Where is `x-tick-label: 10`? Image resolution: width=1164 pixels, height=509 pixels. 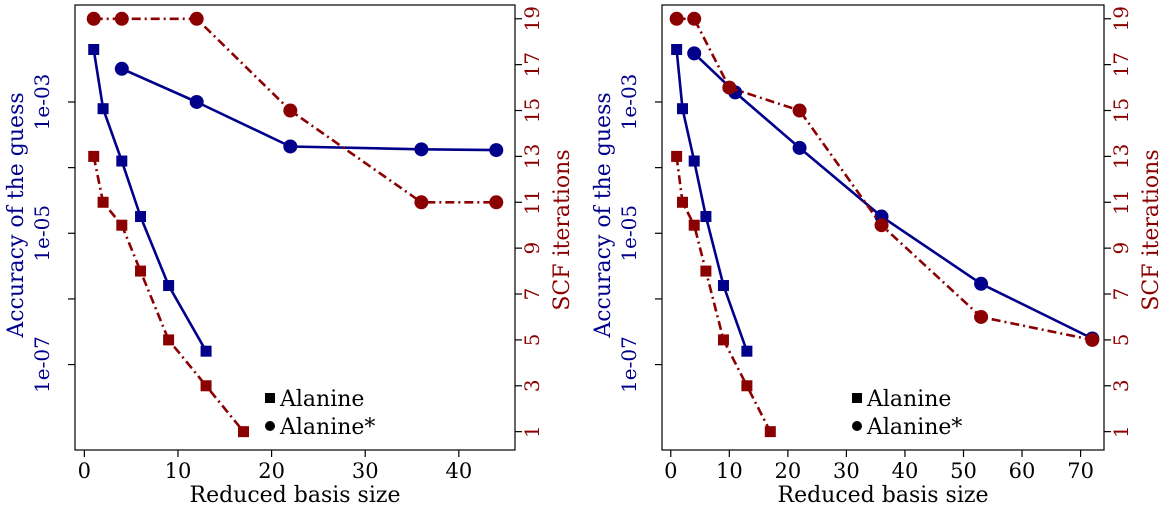
x-tick-label: 10 is located at coordinates (729, 471).